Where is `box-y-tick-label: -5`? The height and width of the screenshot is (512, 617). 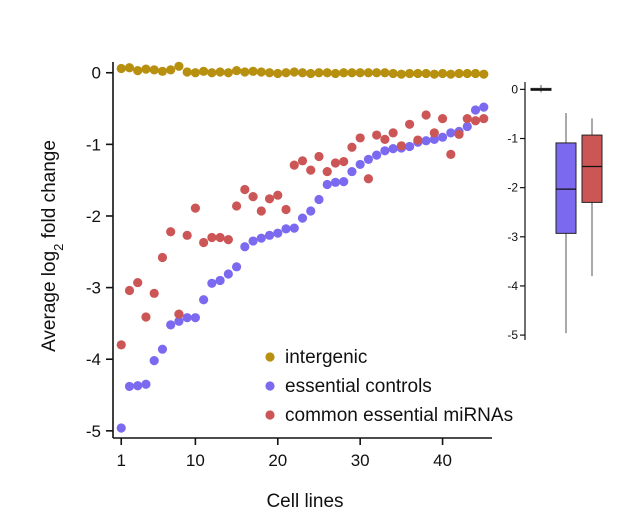
box-y-tick-label: -5 is located at coordinates (512, 335).